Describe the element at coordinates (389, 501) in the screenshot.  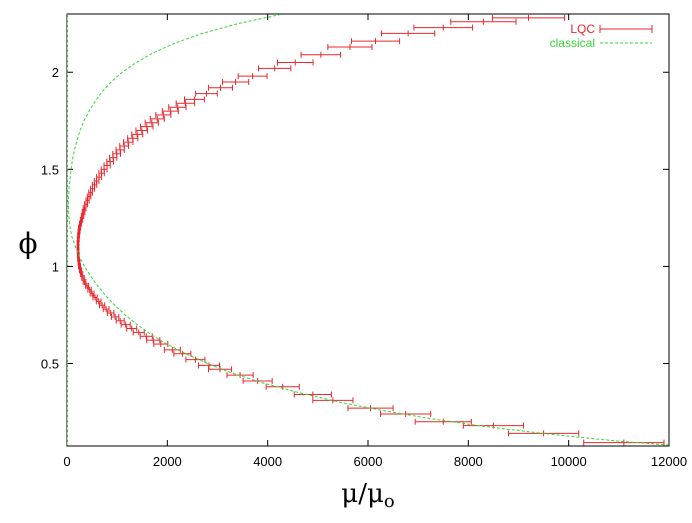
I see `x-axis-title-subscript: o` at that location.